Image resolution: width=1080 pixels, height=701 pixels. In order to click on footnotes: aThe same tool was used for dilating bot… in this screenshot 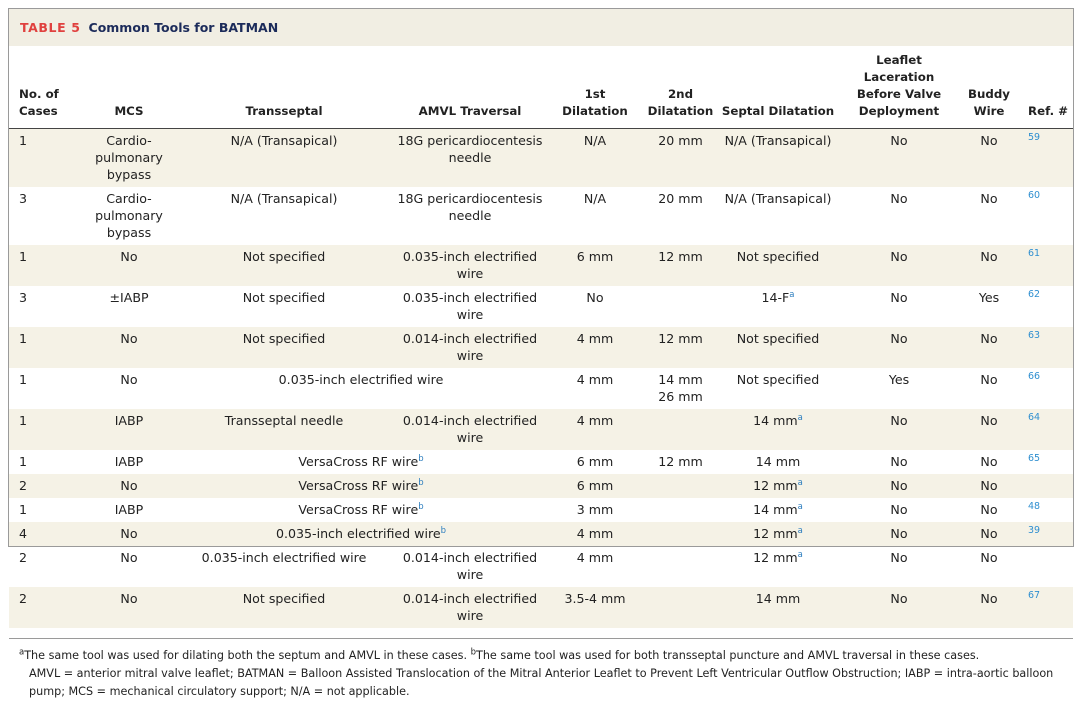, I will do `click(541, 656)`.